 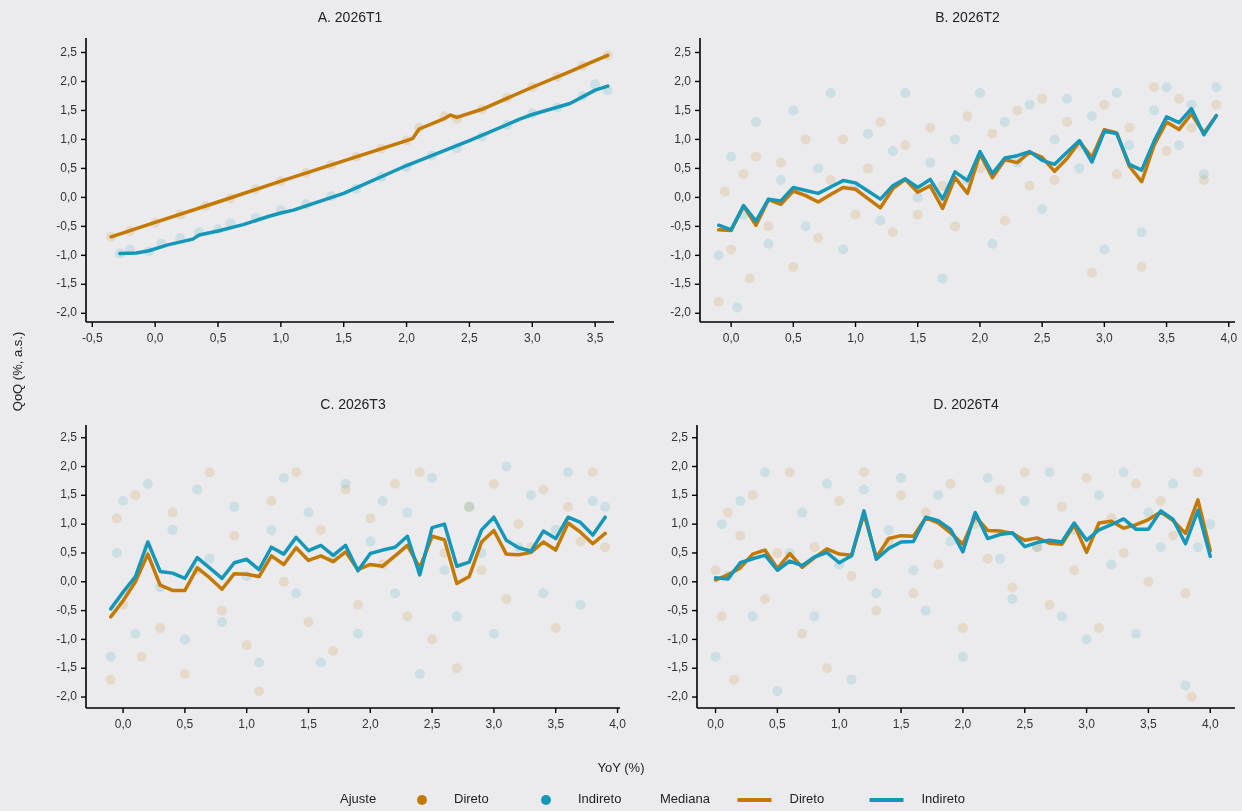 What do you see at coordinates (358, 799) in the screenshot?
I see `legend-title: Ajuste` at bounding box center [358, 799].